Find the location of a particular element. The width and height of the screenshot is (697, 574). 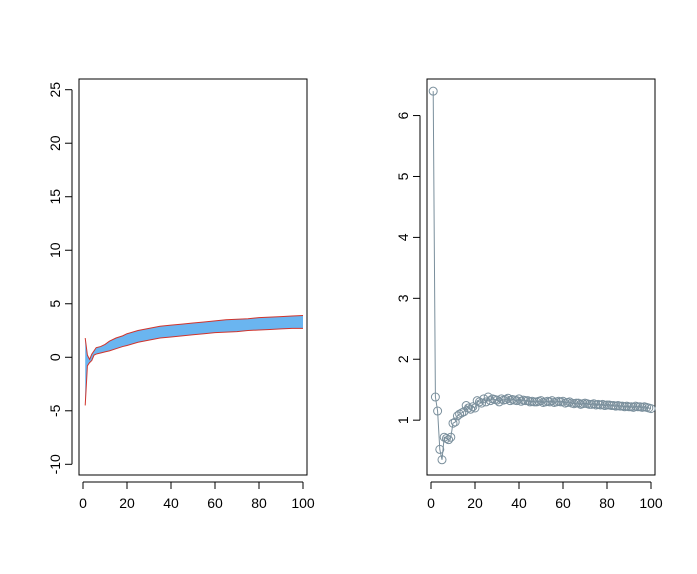

left-x-tick-label: 20 is located at coordinates (127, 503).